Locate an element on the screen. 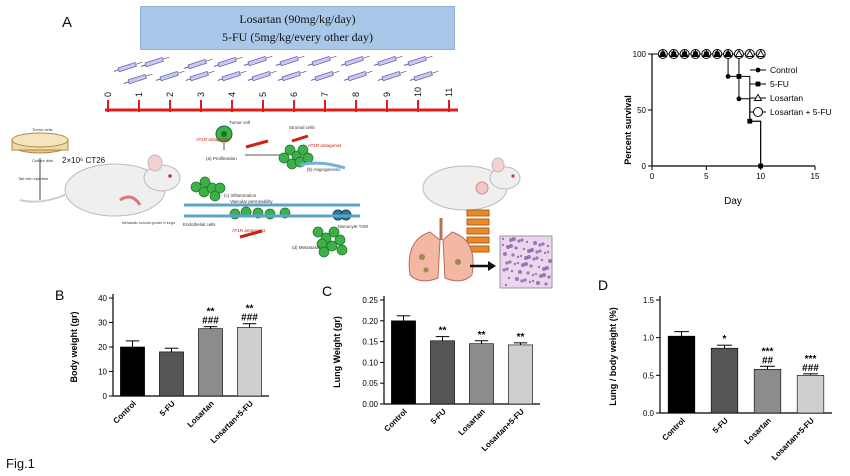 This screenshot has width=850, height=476. timeline-tick-label: 8 is located at coordinates (356, 94).